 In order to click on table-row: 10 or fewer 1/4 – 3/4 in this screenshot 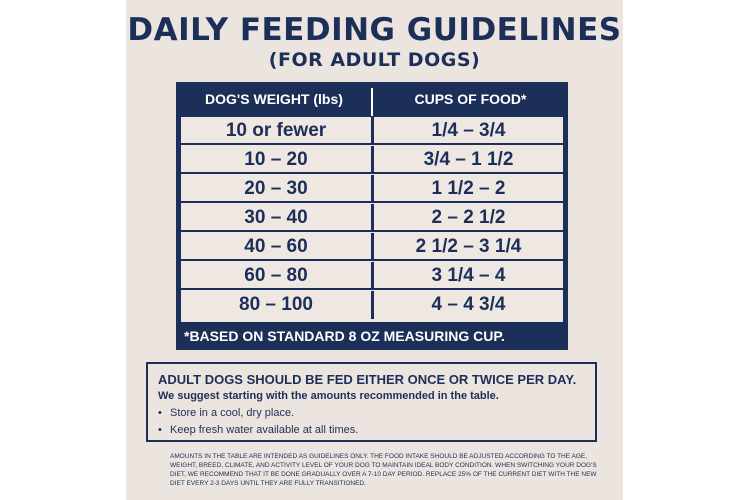, I will do `click(372, 131)`.